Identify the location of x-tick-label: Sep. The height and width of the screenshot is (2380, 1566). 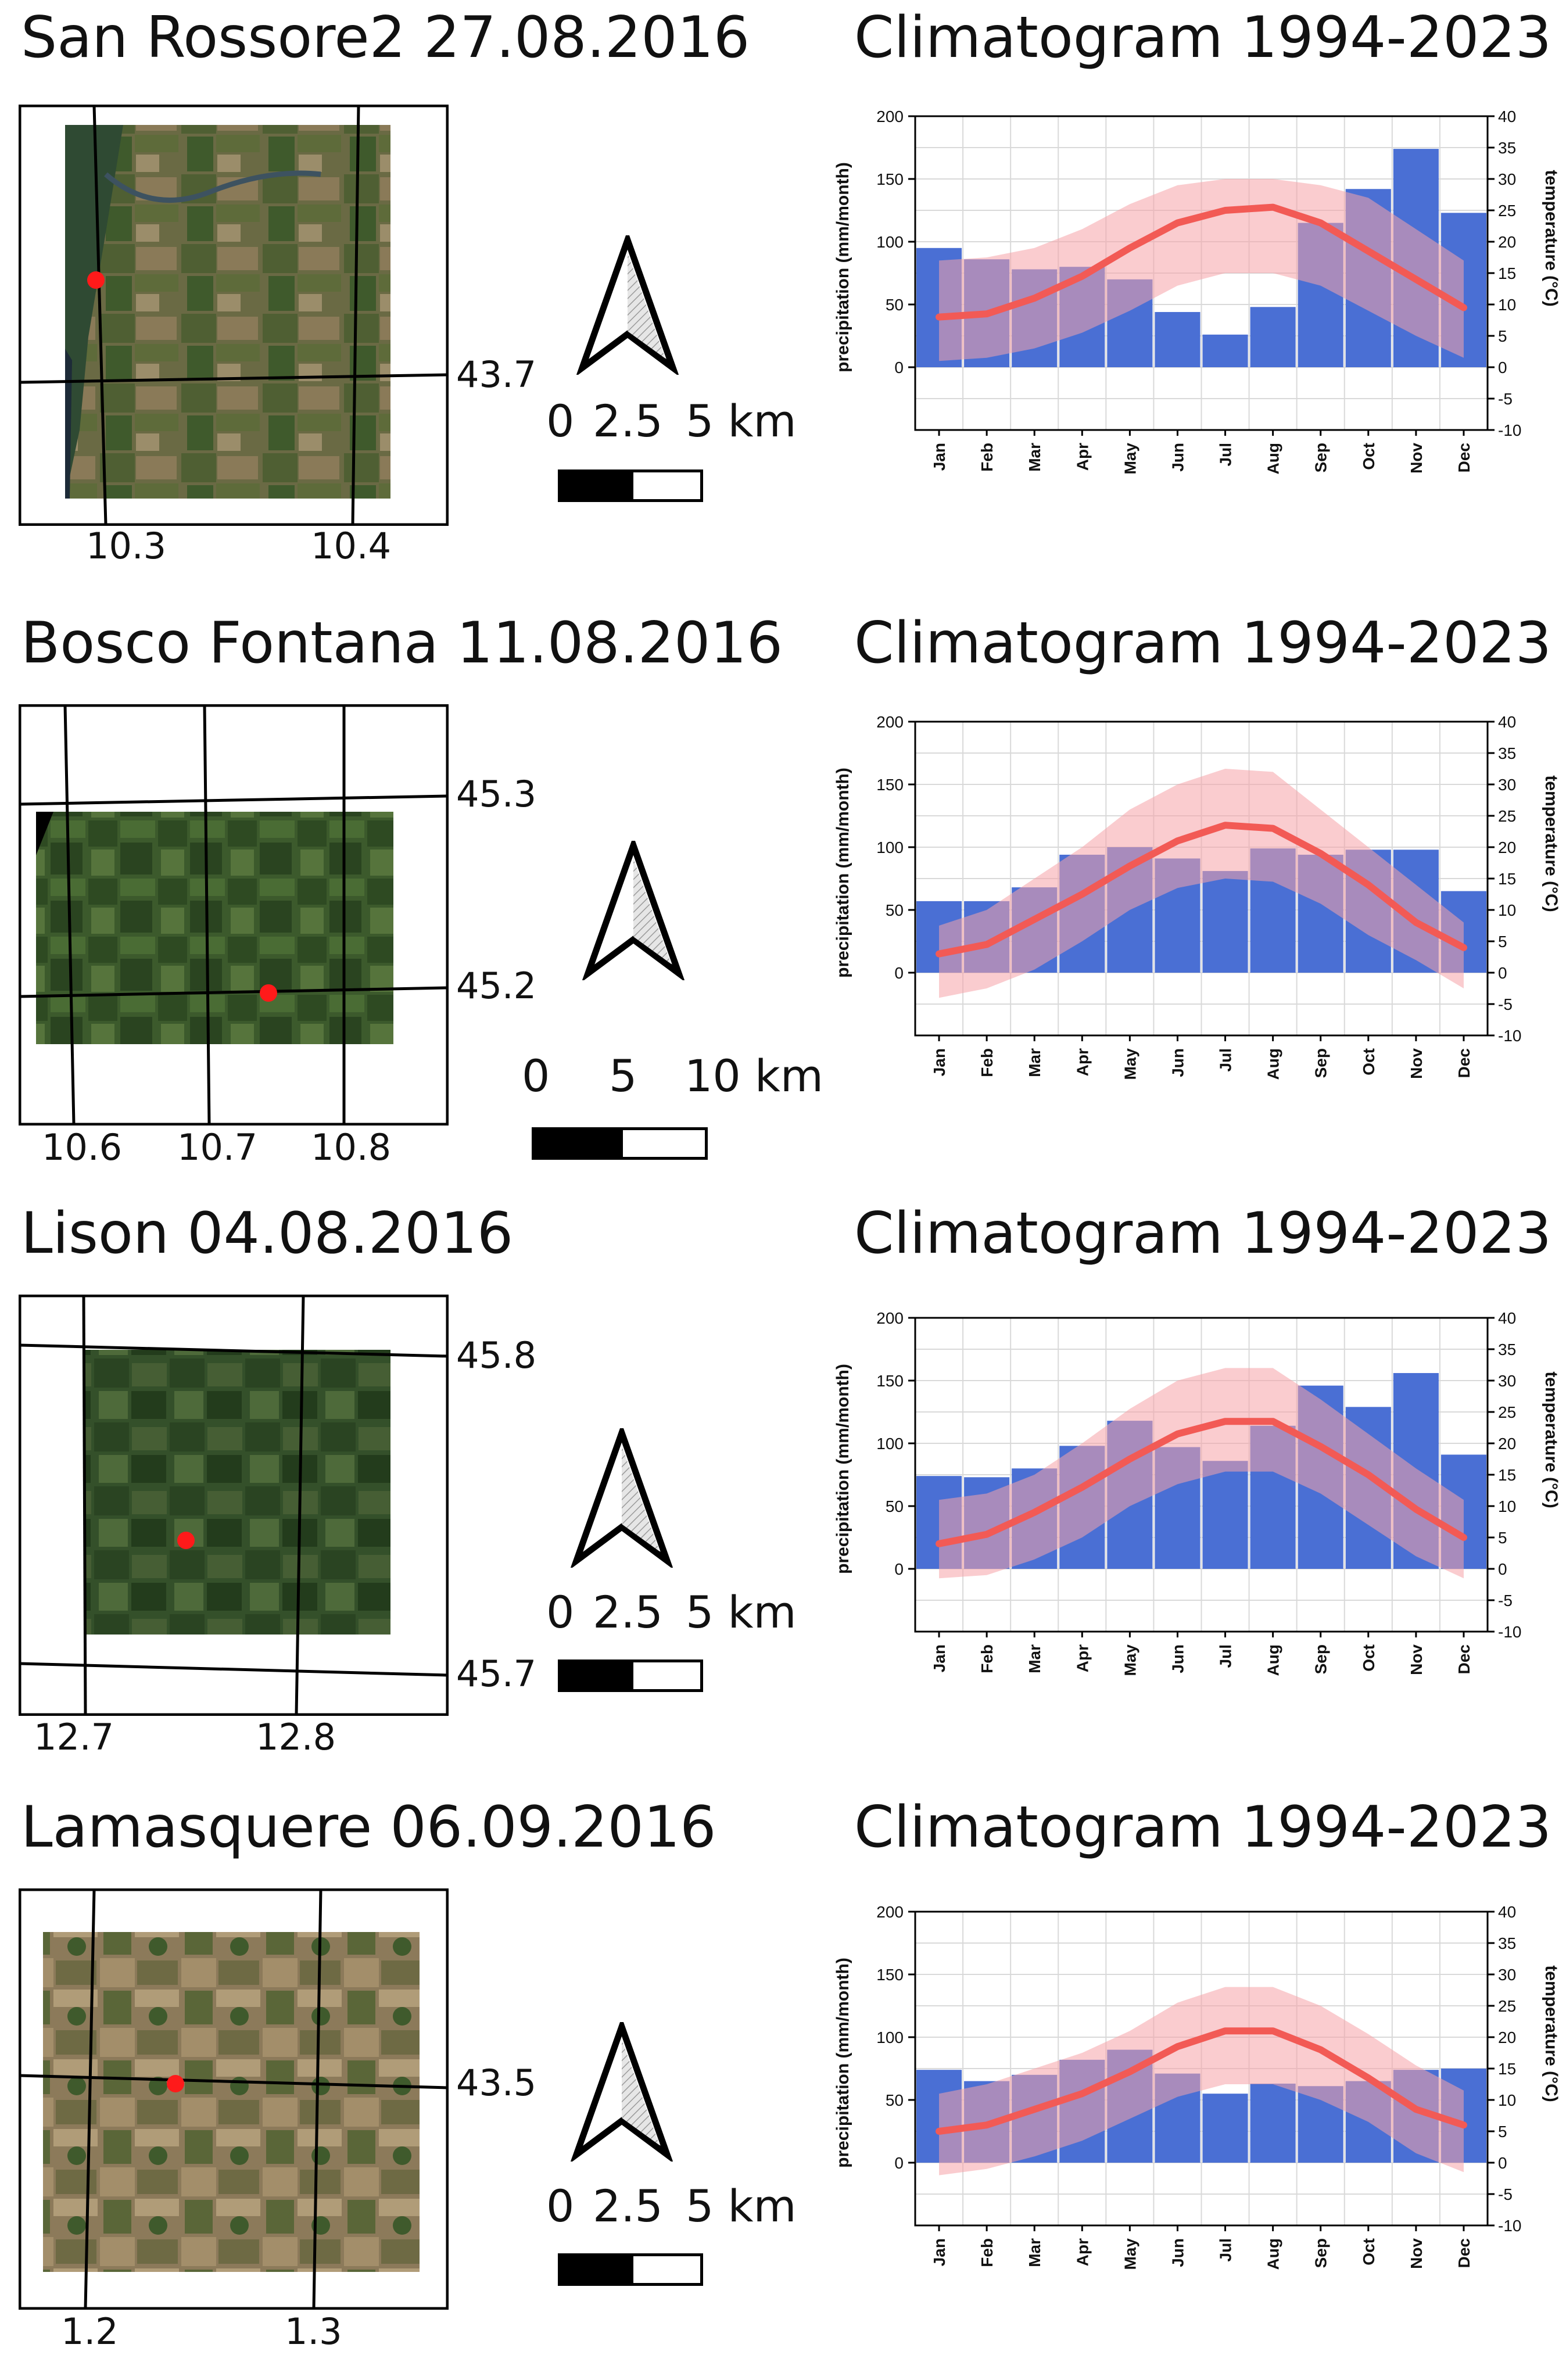
(1321, 1063).